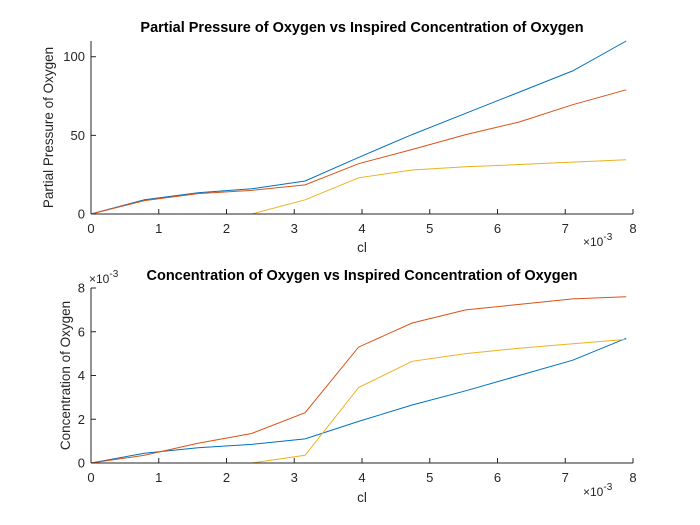 The image size is (700, 525). What do you see at coordinates (81, 419) in the screenshot?
I see `y-tick-label: 2` at bounding box center [81, 419].